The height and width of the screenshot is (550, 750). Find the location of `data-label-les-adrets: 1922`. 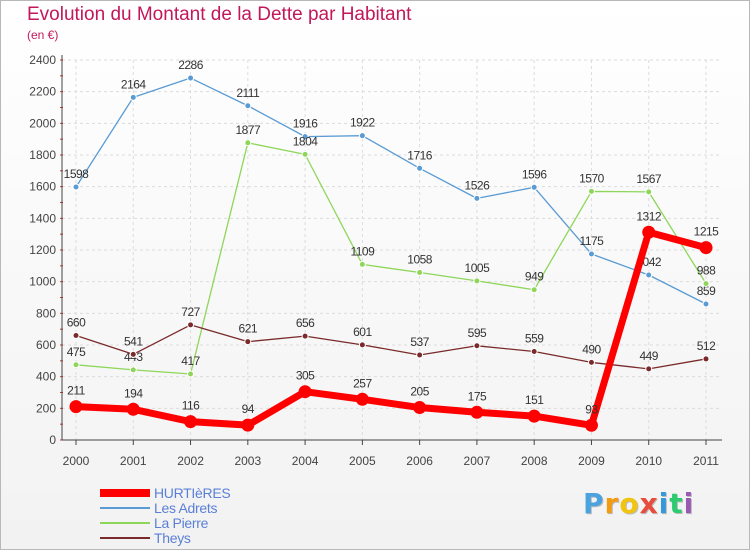

data-label-les-adrets: 1922 is located at coordinates (363, 123).